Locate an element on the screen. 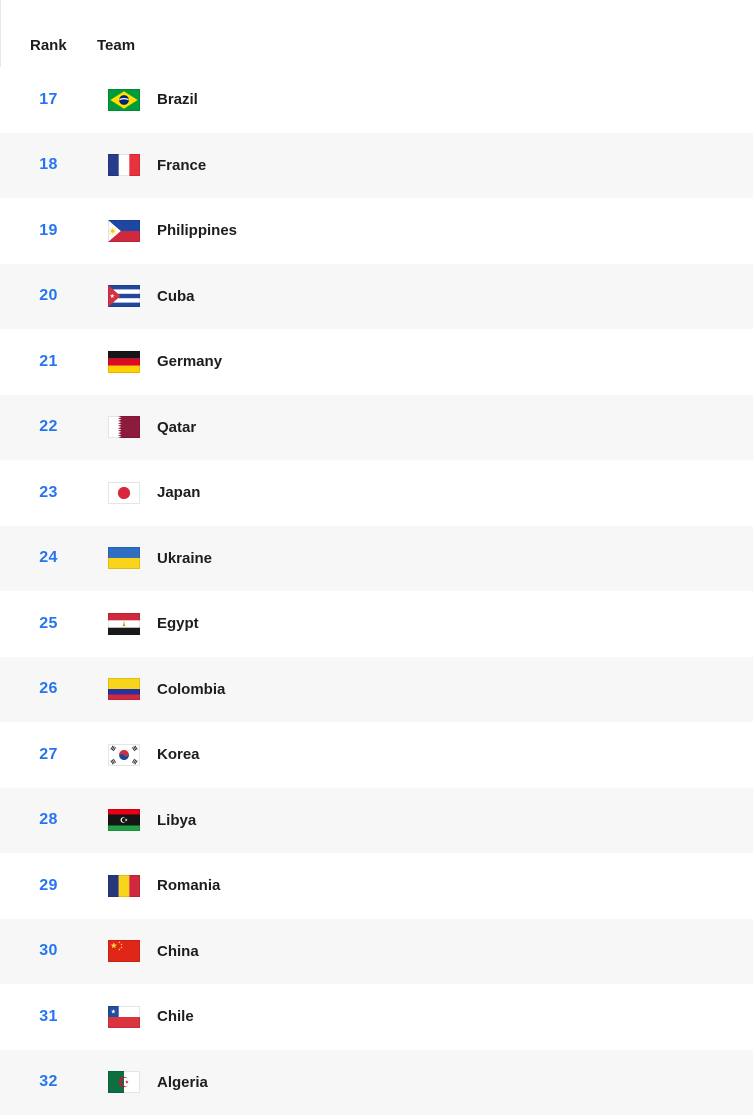 This screenshot has width=753, height=1115. rank-value: 24 is located at coordinates (48, 558).